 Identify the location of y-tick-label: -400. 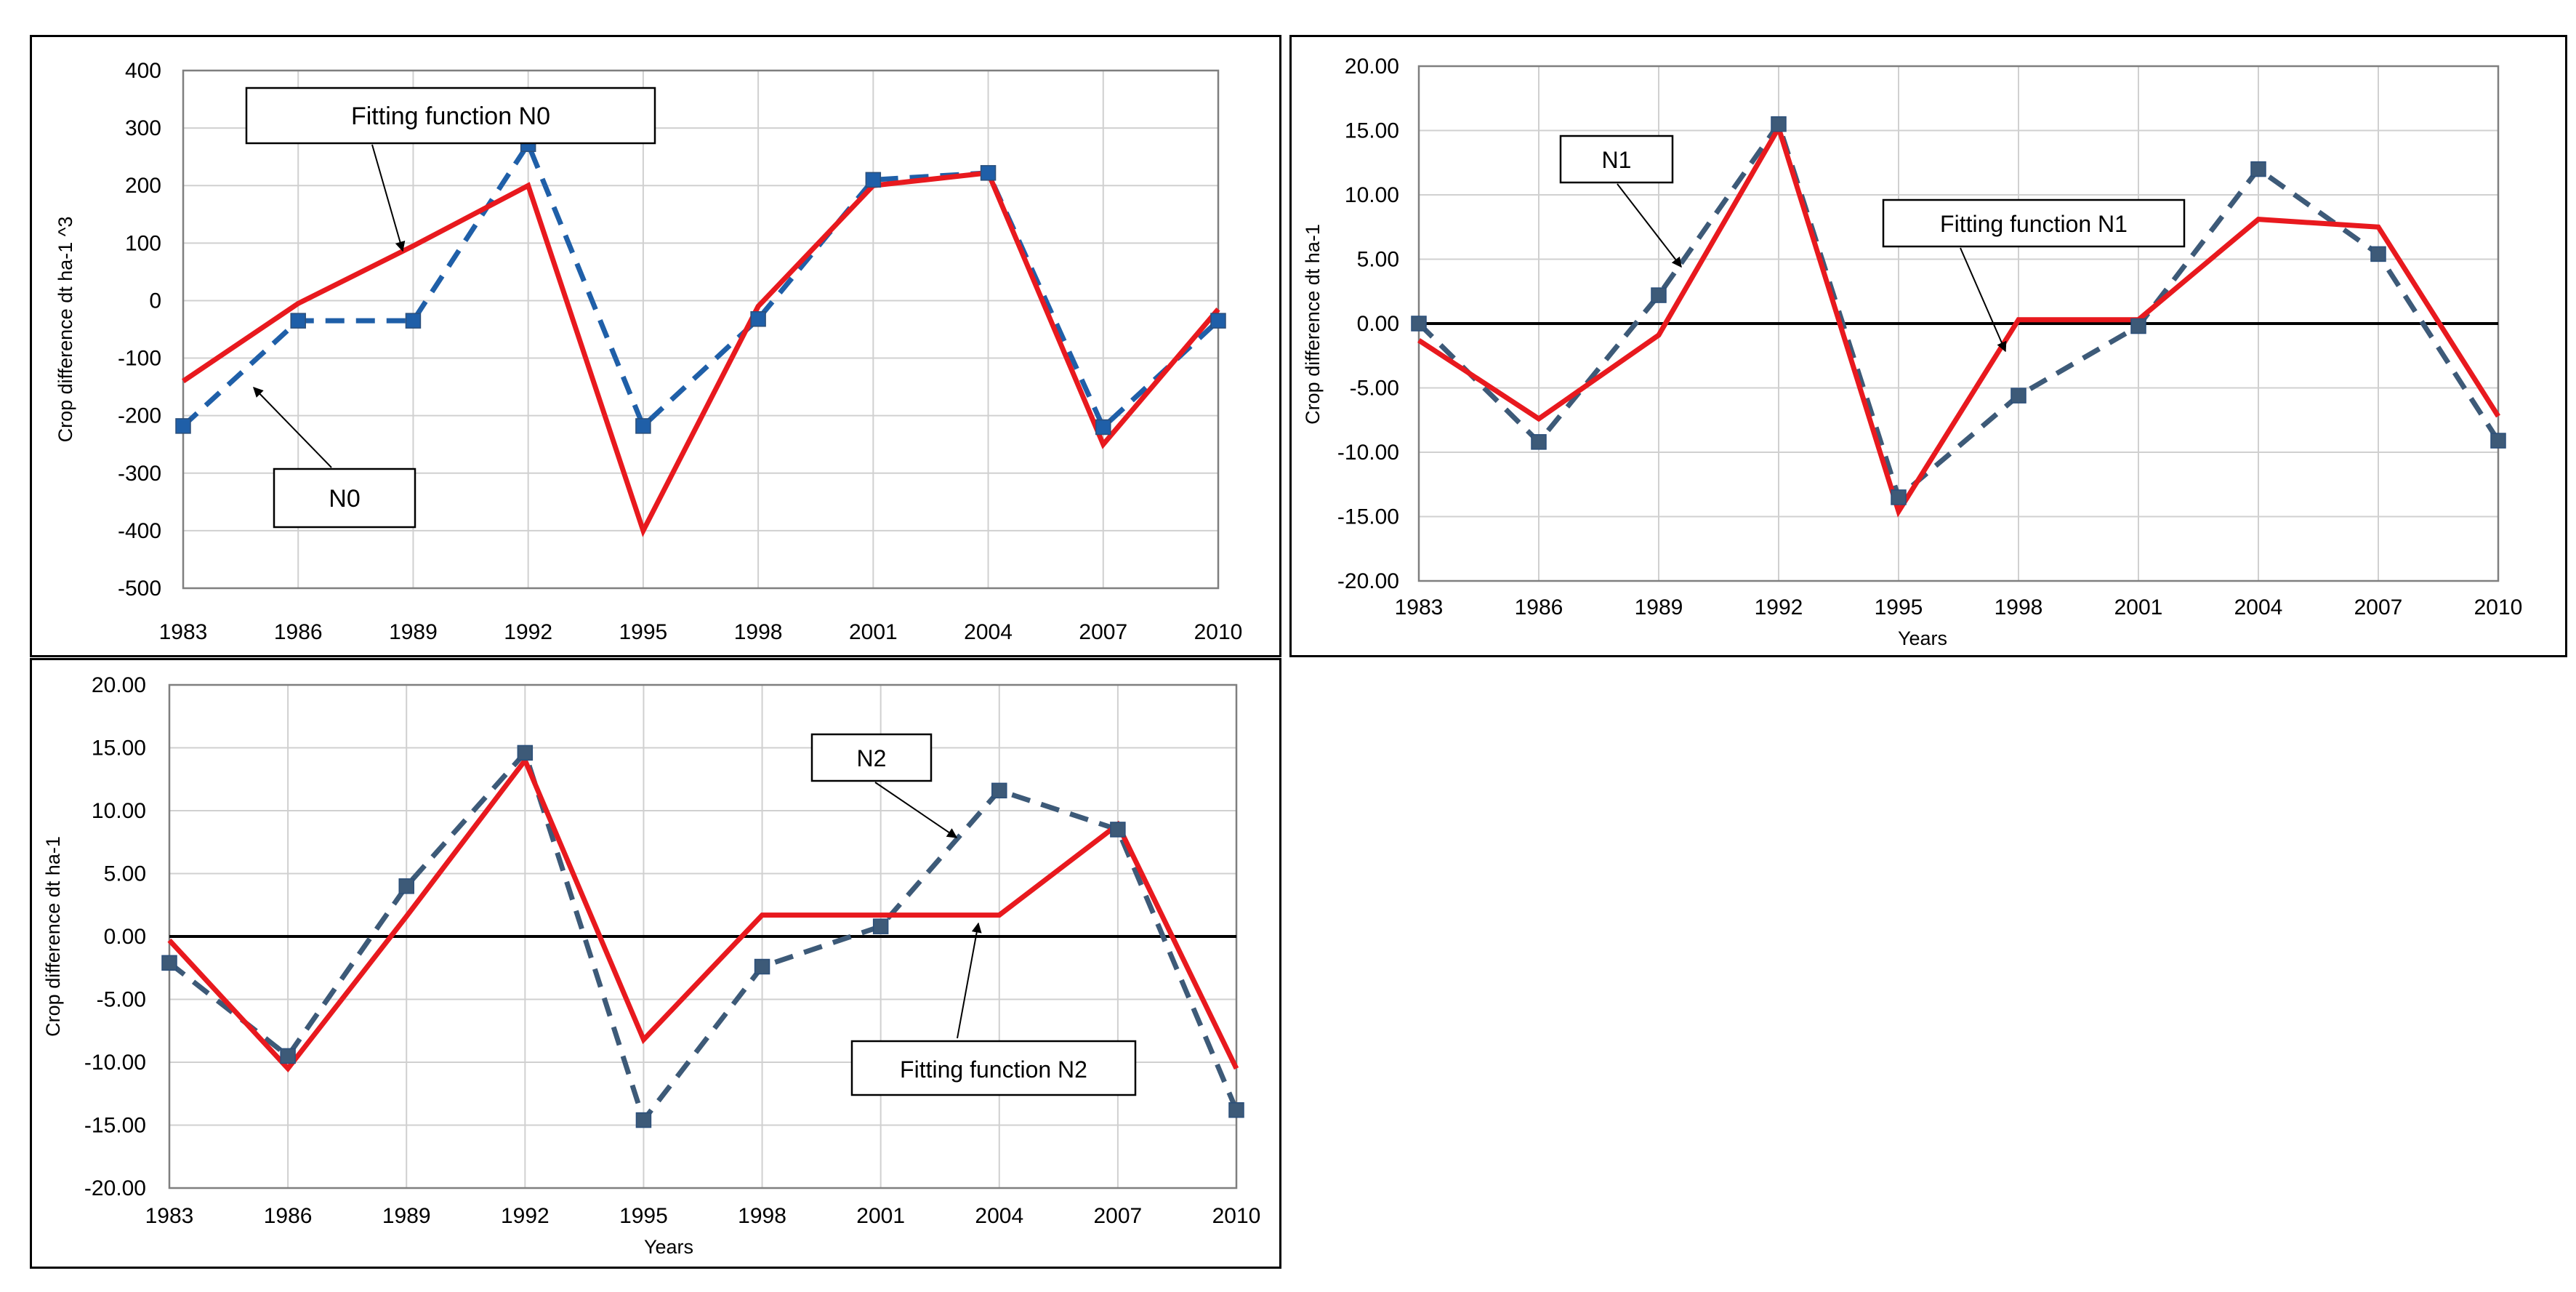
(139, 531).